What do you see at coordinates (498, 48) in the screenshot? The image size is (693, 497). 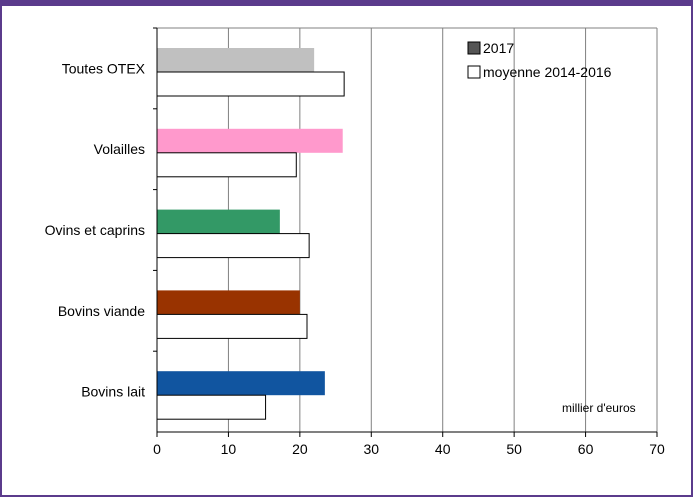 I see `legend-label-2017: 2017` at bounding box center [498, 48].